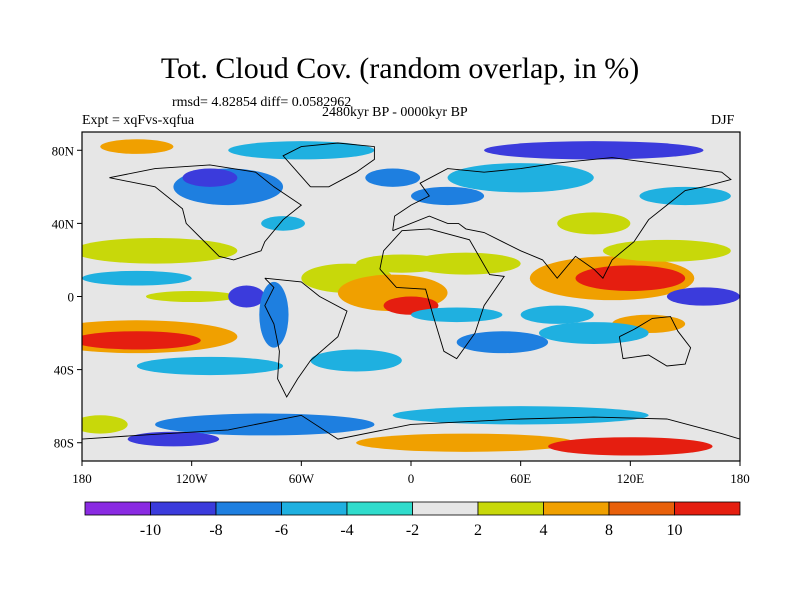  What do you see at coordinates (150, 530) in the screenshot?
I see `colorbar-label: -10` at bounding box center [150, 530].